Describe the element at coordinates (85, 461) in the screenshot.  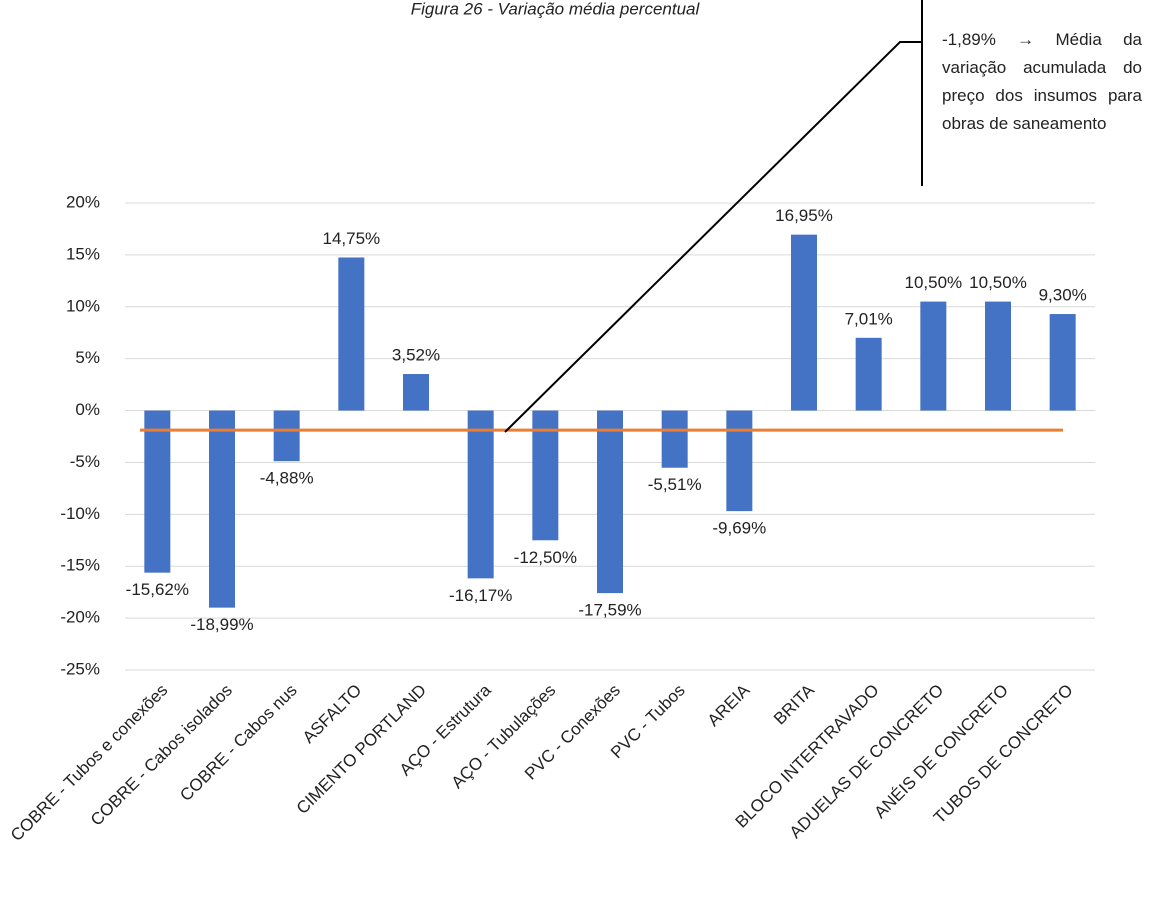
I see `y-tick-label: -5%` at that location.